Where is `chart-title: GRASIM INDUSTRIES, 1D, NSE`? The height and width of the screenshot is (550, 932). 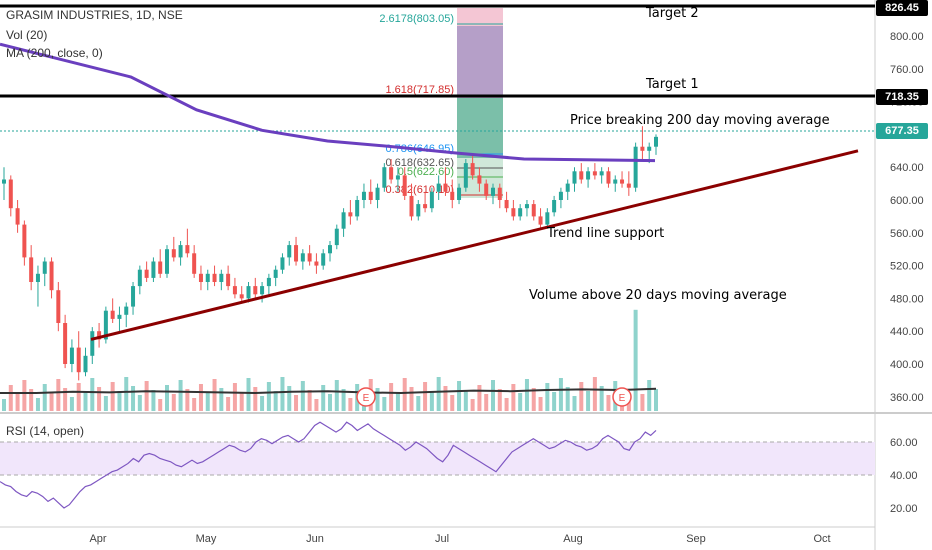
chart-title: GRASIM INDUSTRIES, 1D, NSE is located at coordinates (94, 15).